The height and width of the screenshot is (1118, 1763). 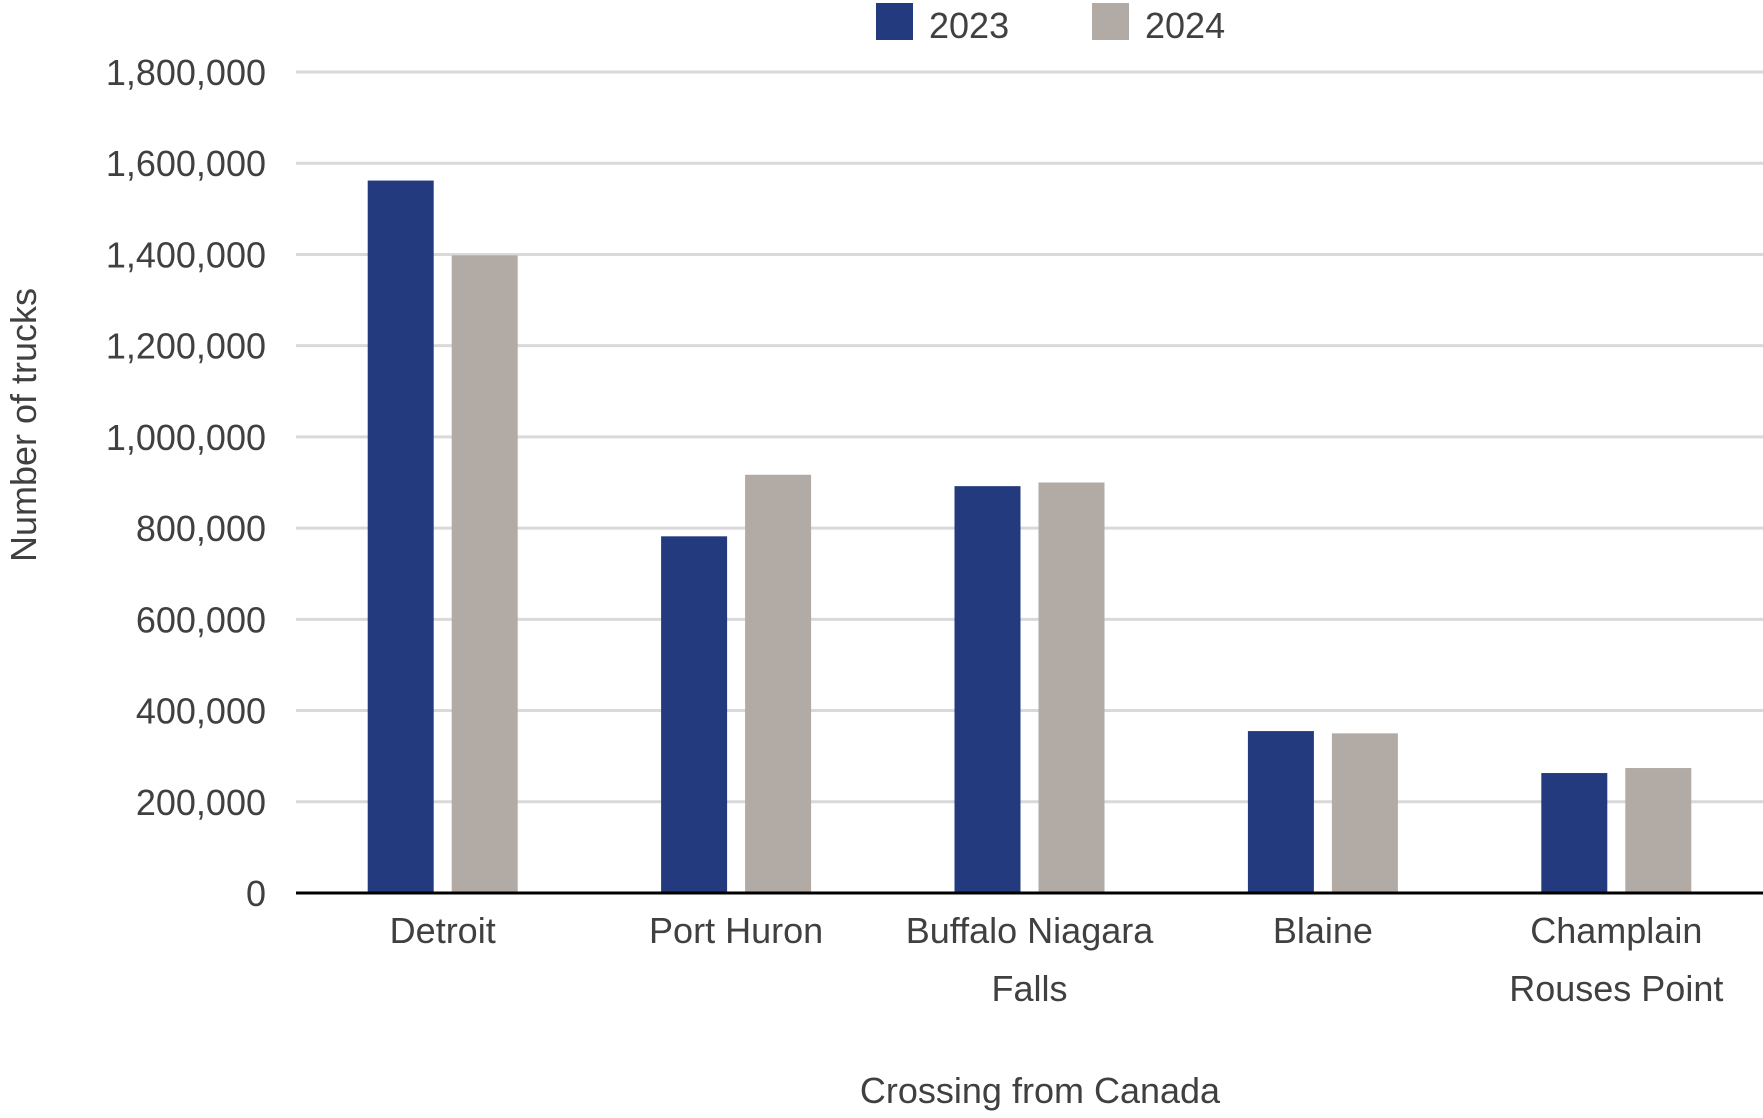 I want to click on y-axis-title: Number of trucks, so click(x=23, y=425).